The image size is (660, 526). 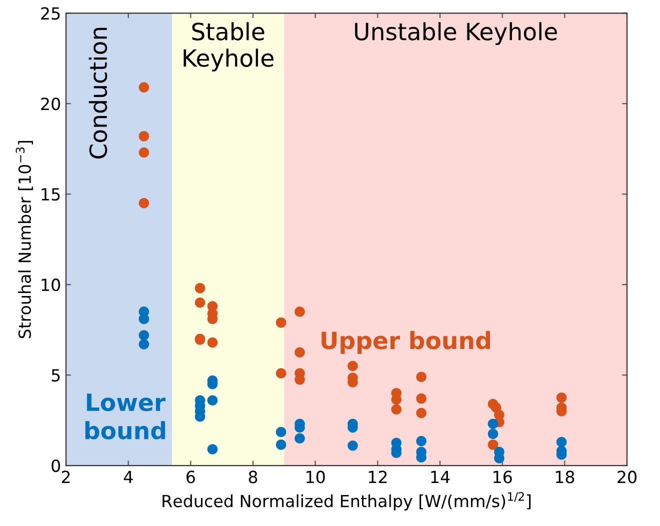 What do you see at coordinates (503, 477) in the screenshot?
I see `x-tick-label: 16` at bounding box center [503, 477].